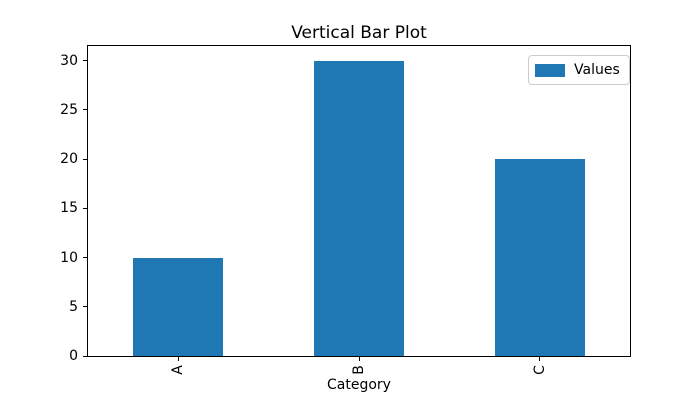 This screenshot has height=400, width=700. Describe the element at coordinates (69, 60) in the screenshot. I see `y-tick-label: 30` at that location.